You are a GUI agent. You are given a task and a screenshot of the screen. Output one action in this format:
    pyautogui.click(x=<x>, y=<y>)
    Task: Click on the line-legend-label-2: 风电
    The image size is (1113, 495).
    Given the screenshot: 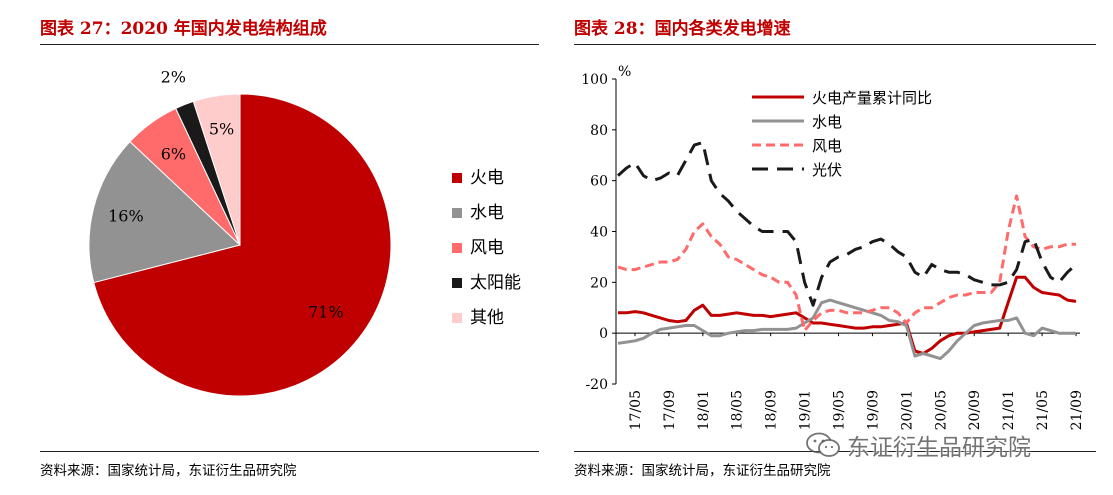 What is the action you would take?
    pyautogui.click(x=827, y=146)
    